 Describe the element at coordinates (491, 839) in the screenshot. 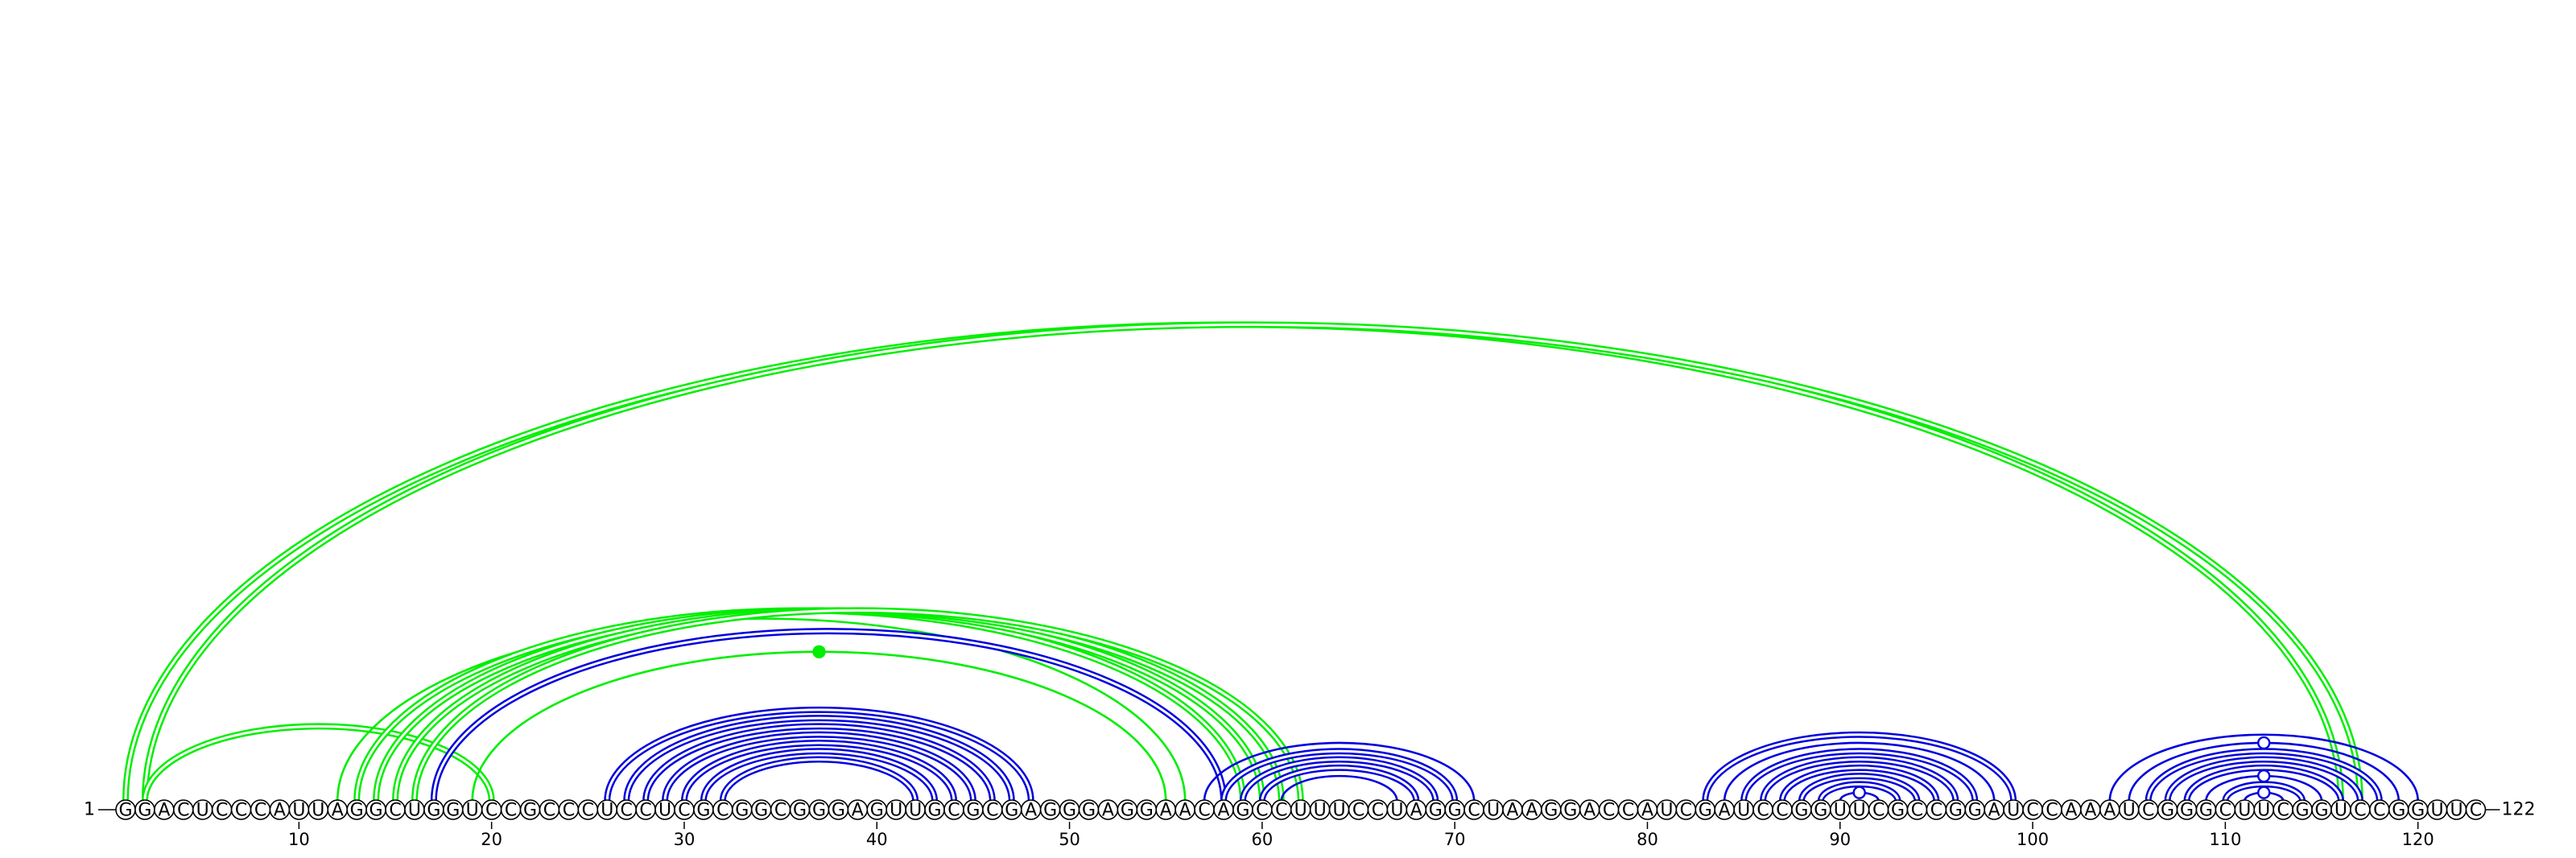

I see `tick-label: 20` at that location.